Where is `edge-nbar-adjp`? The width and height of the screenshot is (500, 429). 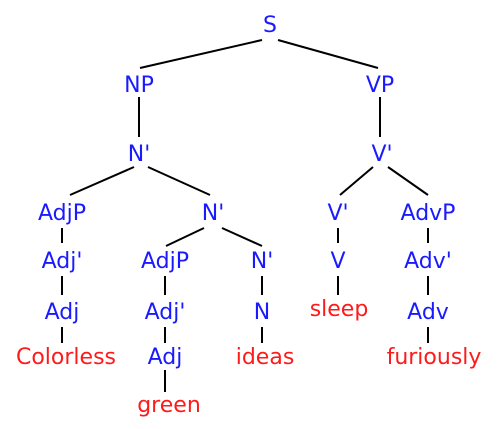 edge-nbar-adjp is located at coordinates (102, 181).